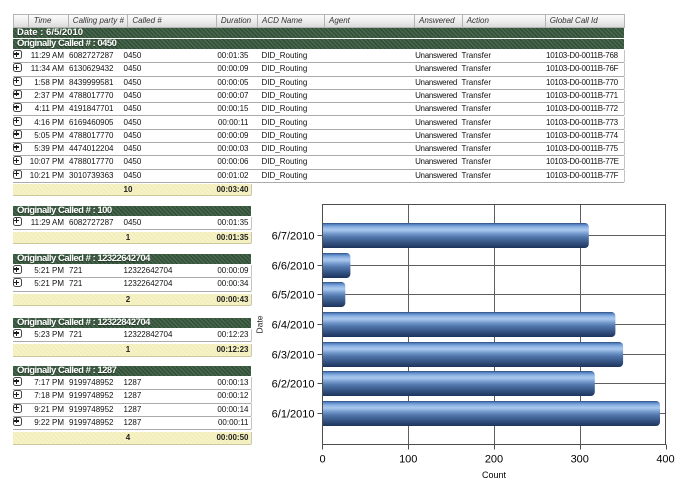 The image size is (676, 485). Describe the element at coordinates (408, 460) in the screenshot. I see `svg-text: 100` at that location.